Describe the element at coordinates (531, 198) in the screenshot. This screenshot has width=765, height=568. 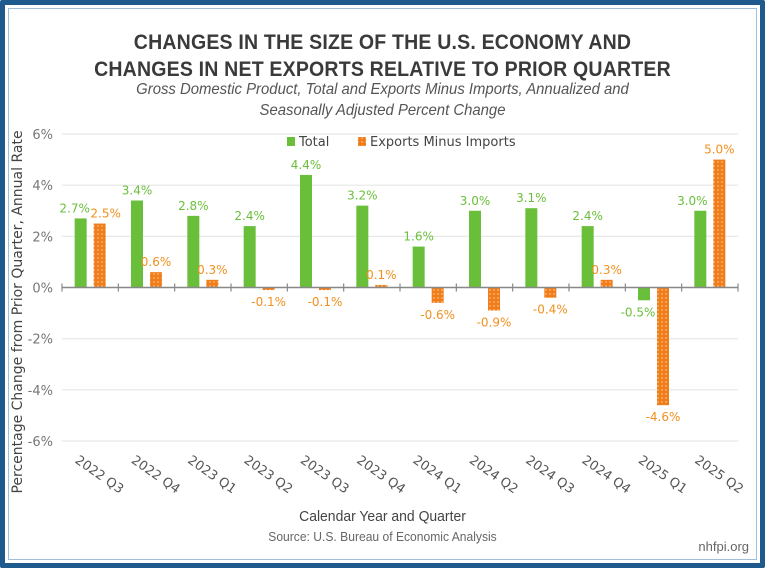
I see `data-label-total: 3.1%` at that location.